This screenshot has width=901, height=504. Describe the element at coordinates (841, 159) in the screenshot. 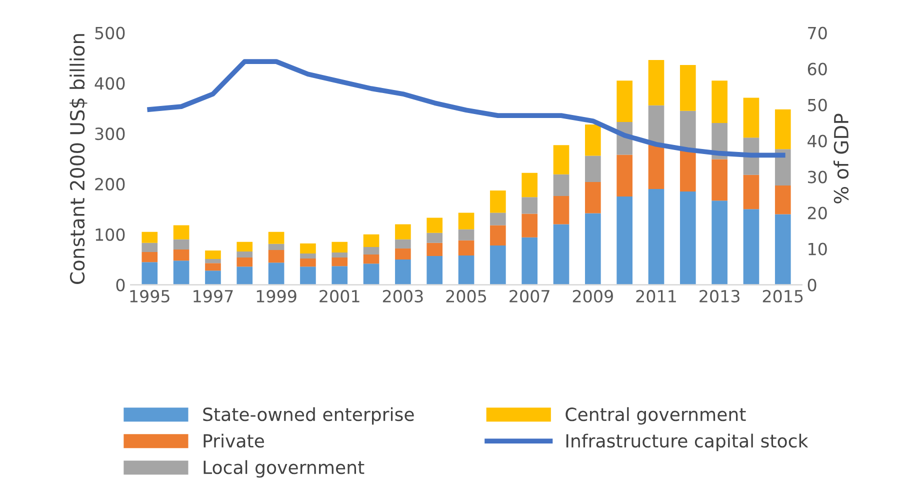

I see `y2-axis-title: % of GDP` at that location.